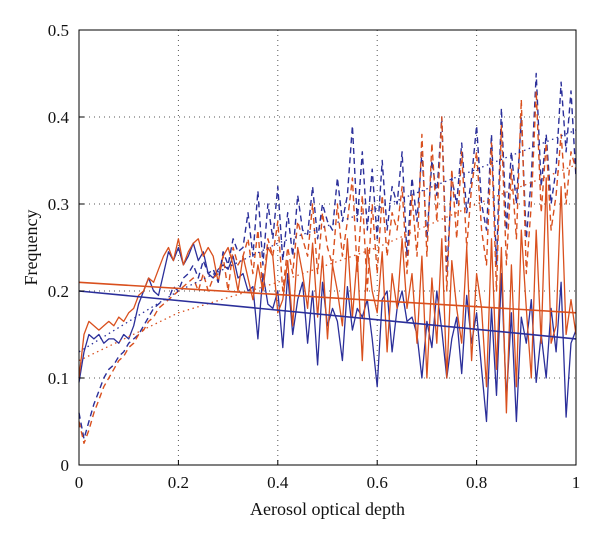 The image size is (600, 540). Describe the element at coordinates (178, 482) in the screenshot. I see `x-tick-label: 0.2` at that location.